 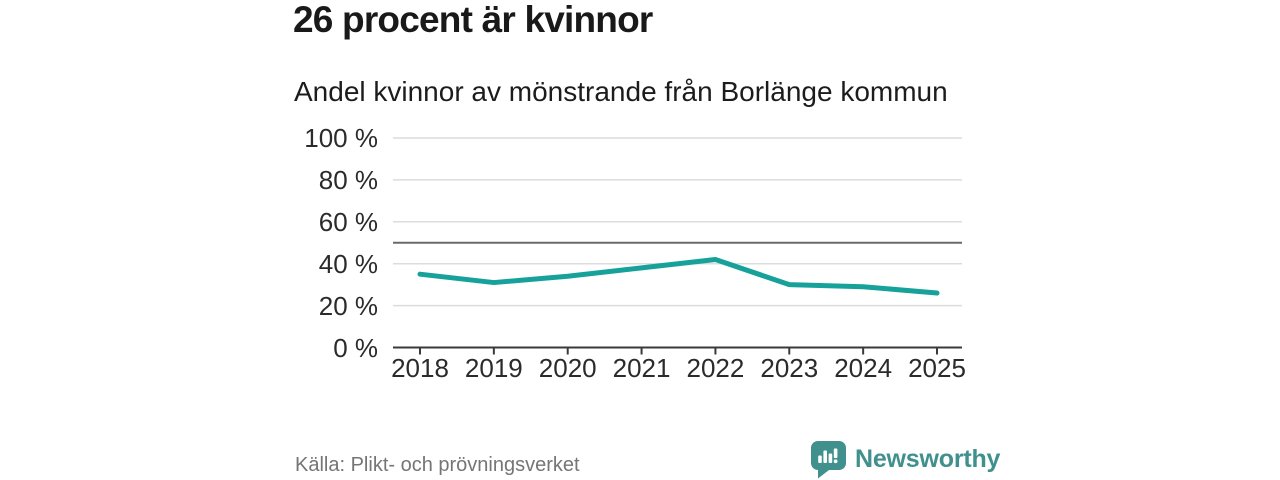 I want to click on x-axis-tick-label: 2019, so click(x=493, y=368).